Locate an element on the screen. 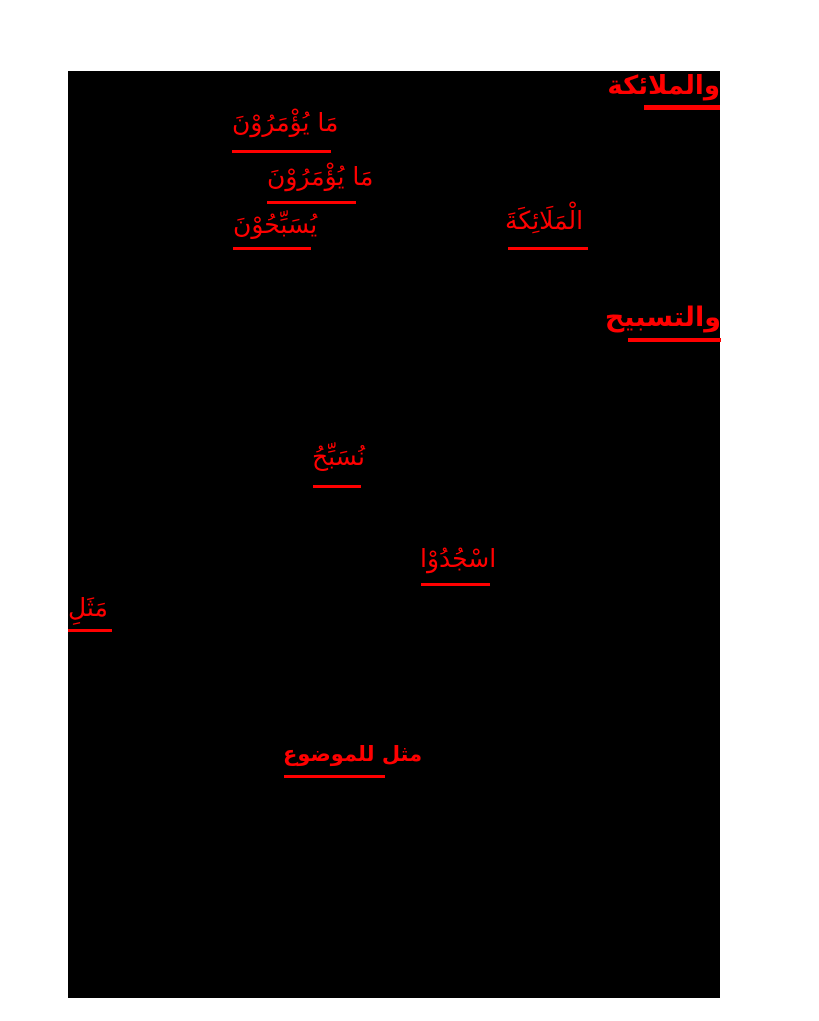 This screenshot has width=819, height=1021. heading-tasbih: والتسبيح is located at coordinates (662, 317).